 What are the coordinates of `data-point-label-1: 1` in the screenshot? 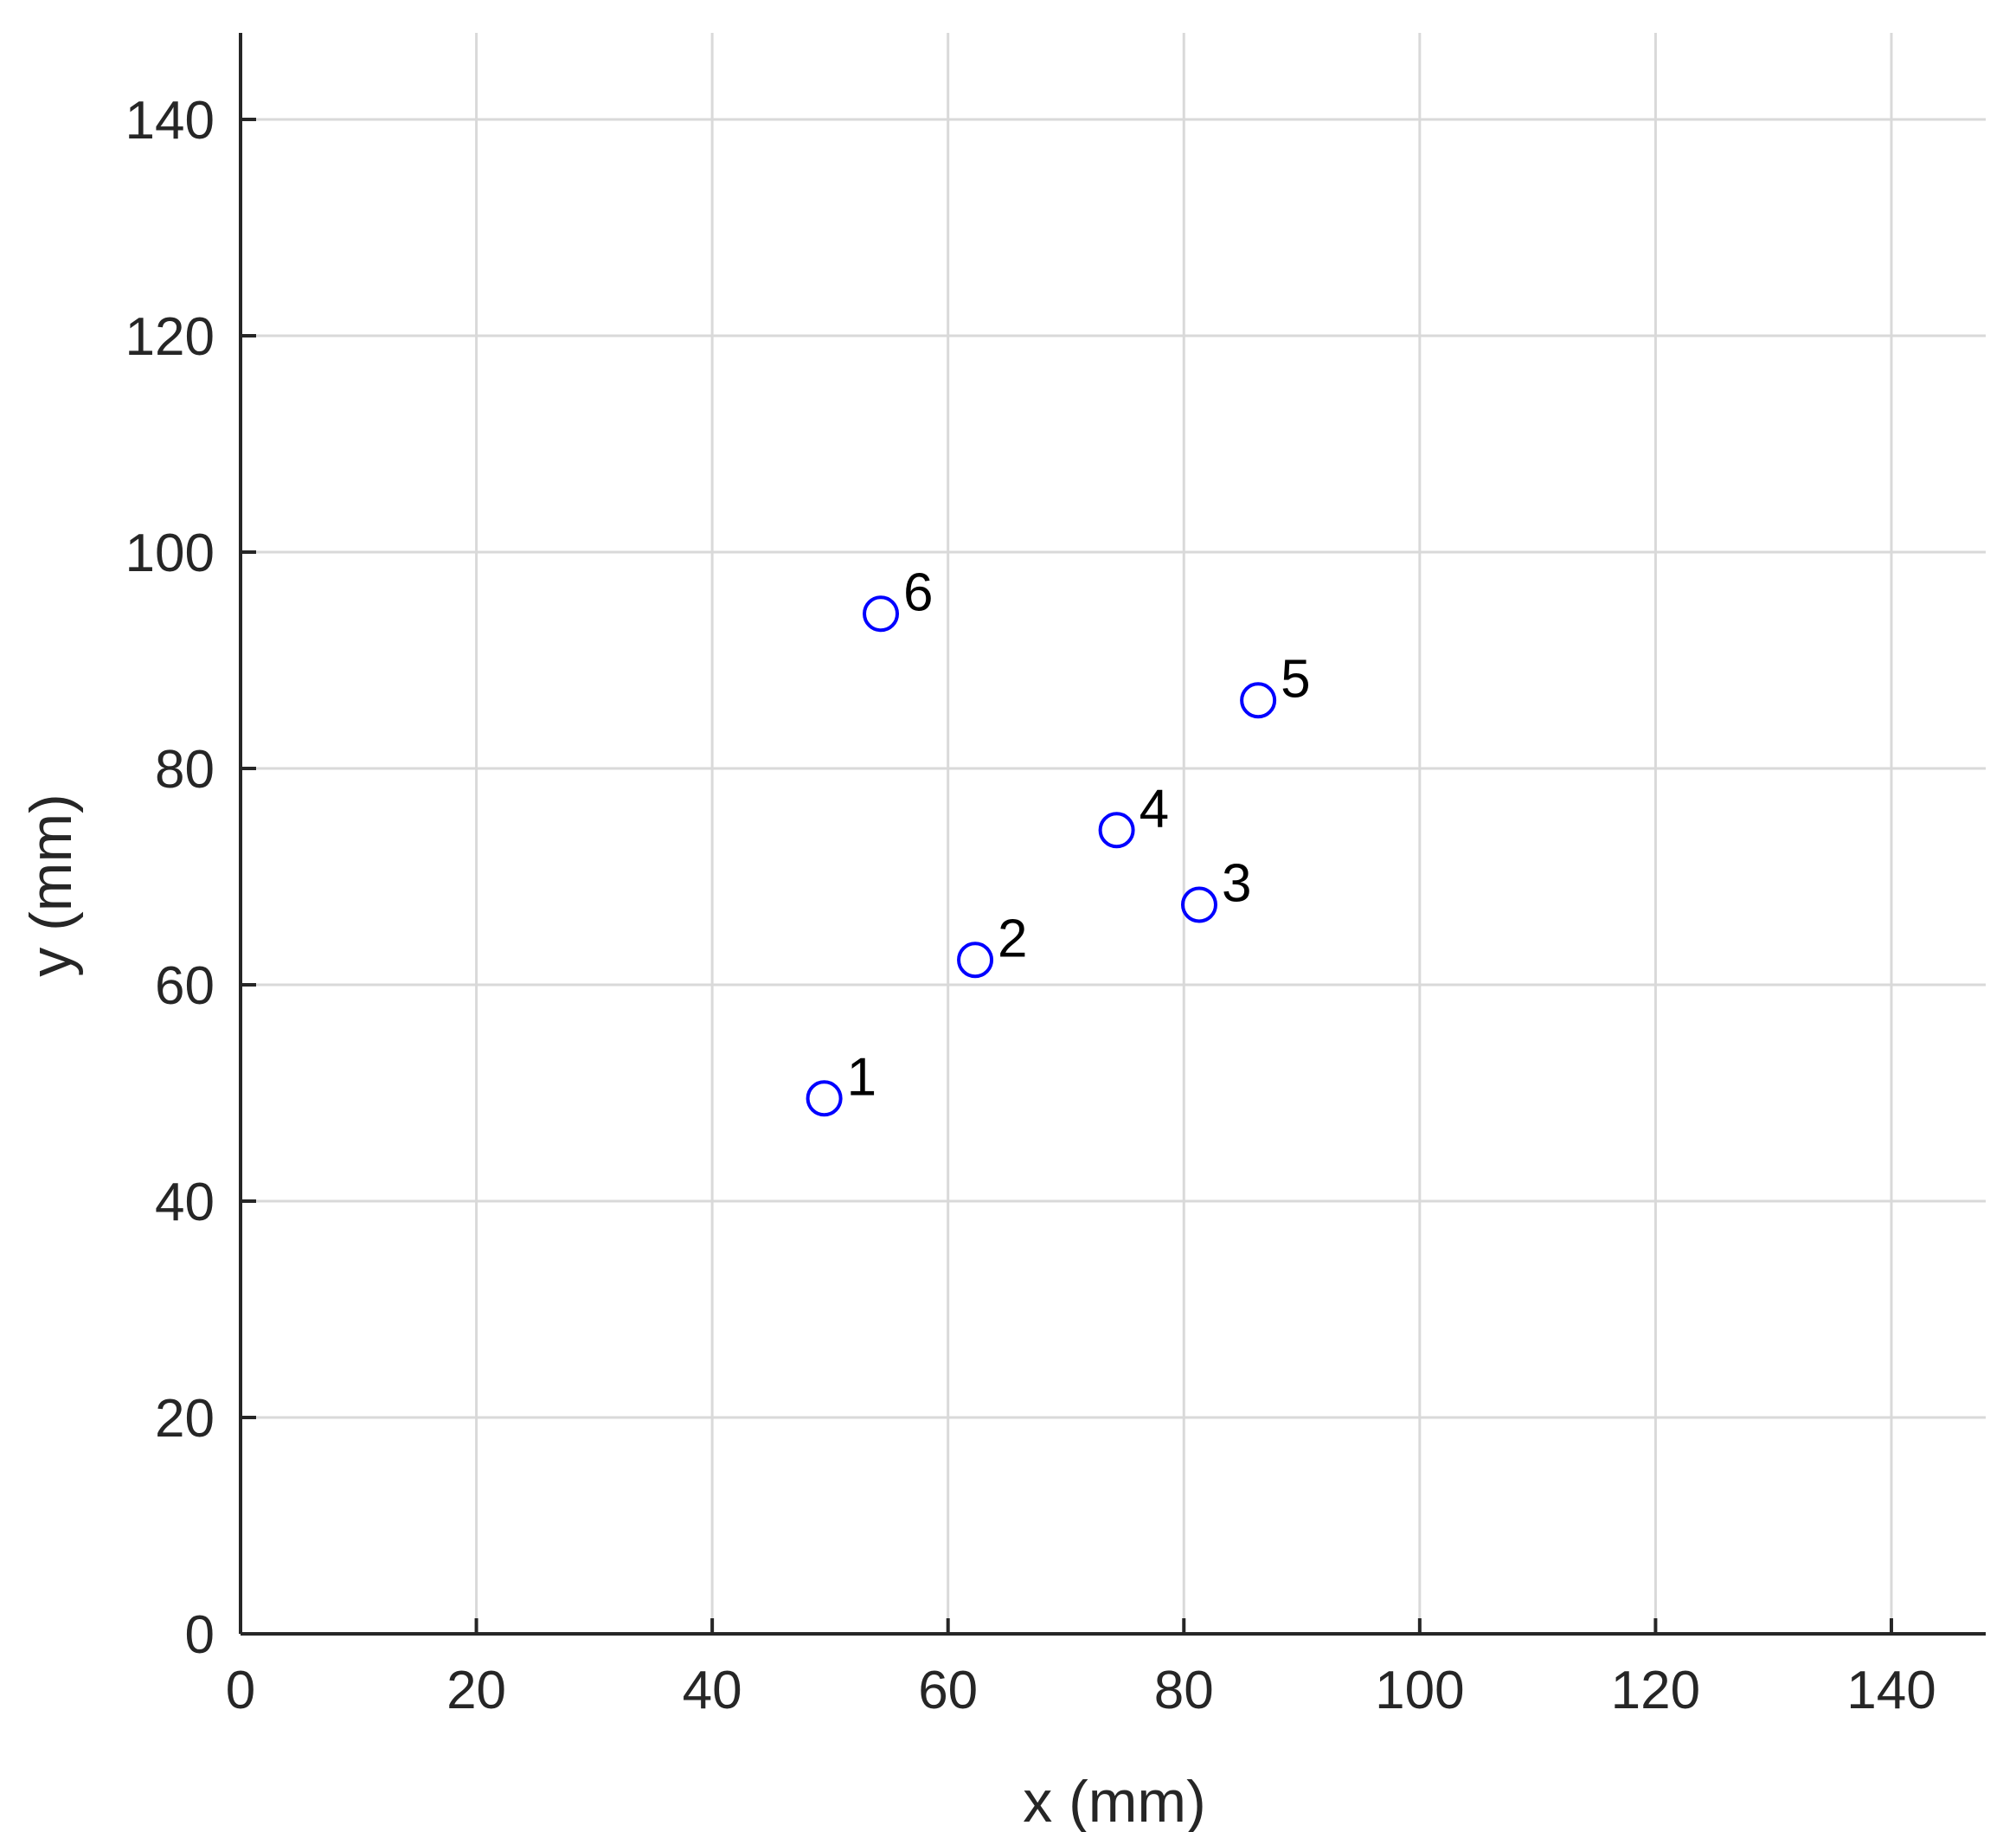 It's located at (861, 1077).